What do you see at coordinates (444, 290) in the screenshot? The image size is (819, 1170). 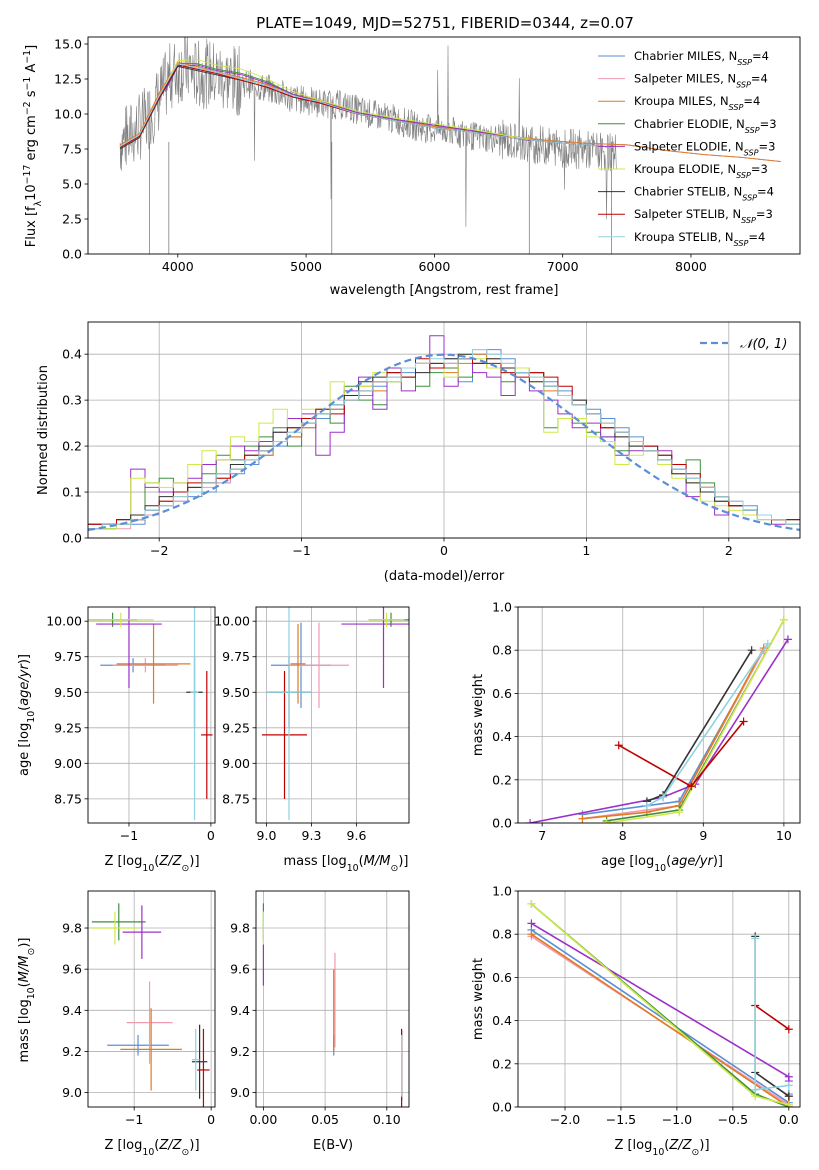 I see `x-axis-label: wavelength [Angstrom, rest frame]` at bounding box center [444, 290].